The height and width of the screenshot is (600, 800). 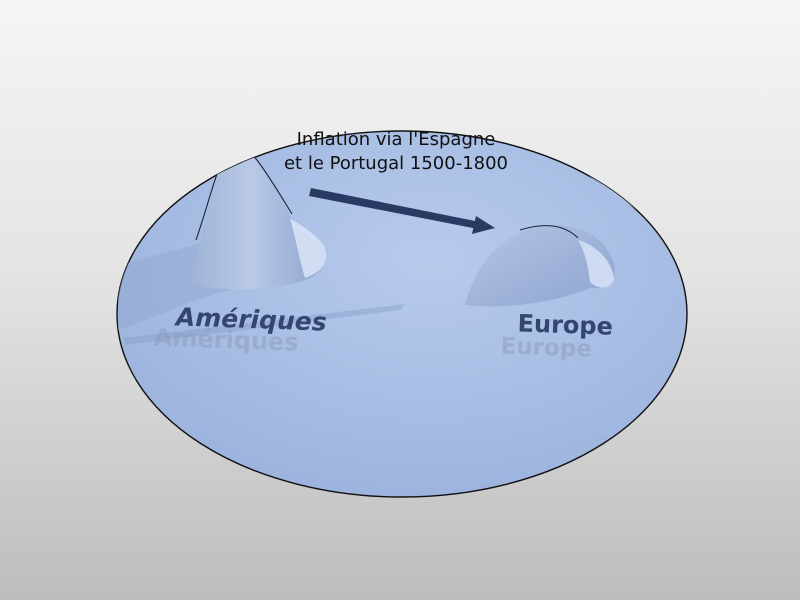 What do you see at coordinates (540, 266) in the screenshot?
I see `europe-mound` at bounding box center [540, 266].